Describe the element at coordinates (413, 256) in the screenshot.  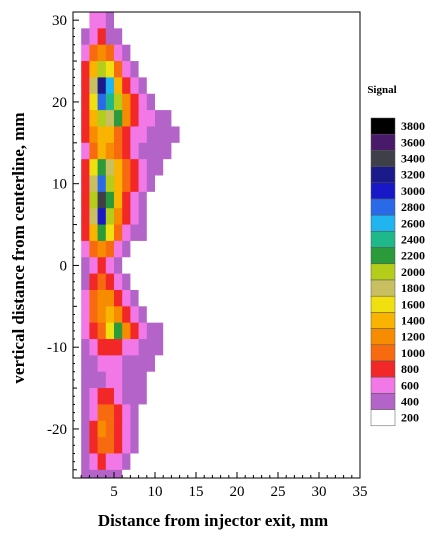
I see `legend-label: 2200` at that location.